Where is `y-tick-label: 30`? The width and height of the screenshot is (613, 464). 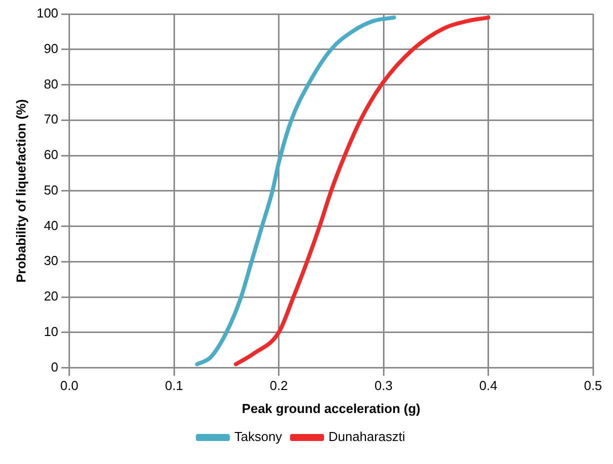
y-tick-label: 30 is located at coordinates (51, 260).